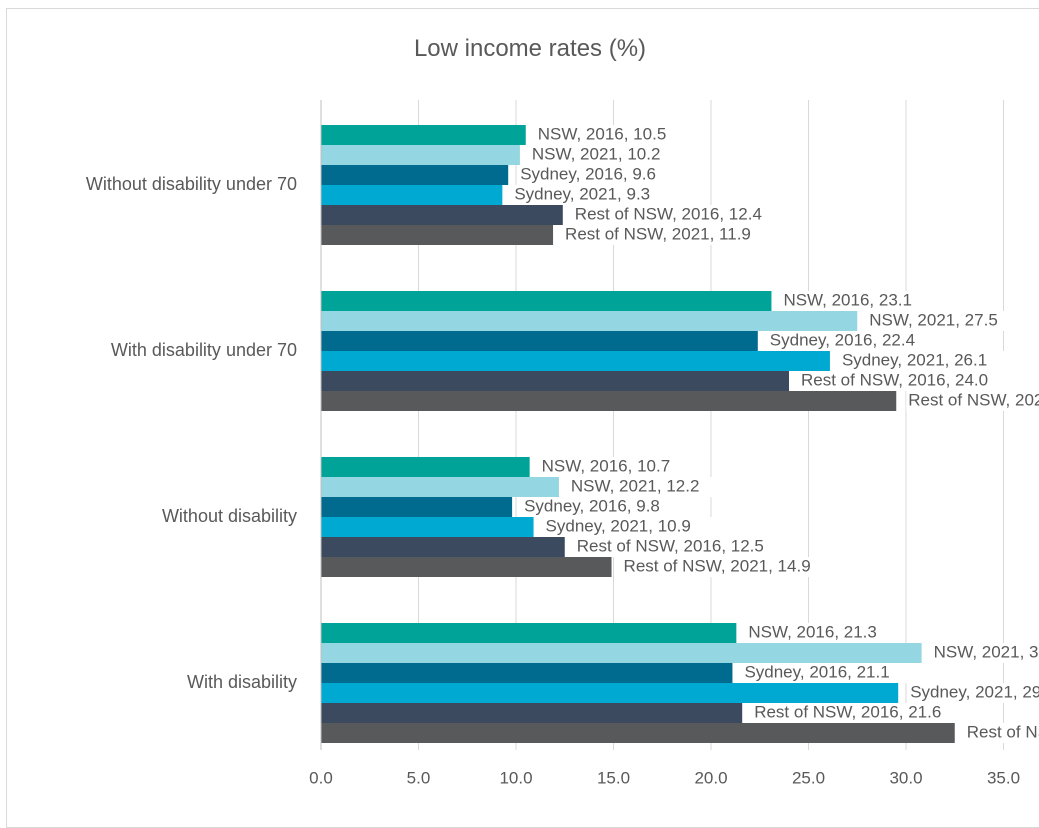 This screenshot has height=828, width=1039. Describe the element at coordinates (914, 359) in the screenshot. I see `data-label: Sydney, 2021, 26.1` at that location.